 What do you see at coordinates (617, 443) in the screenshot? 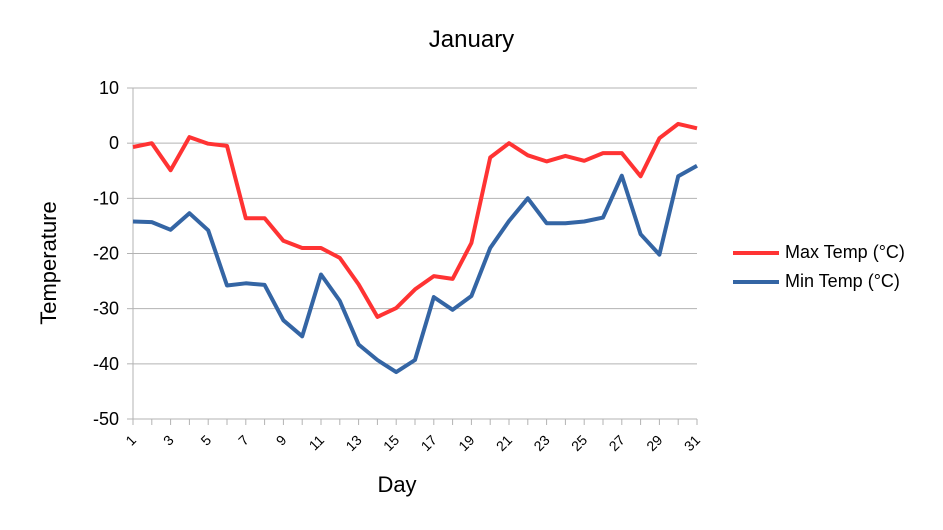
I see `x-tick-label: 27` at bounding box center [617, 443].